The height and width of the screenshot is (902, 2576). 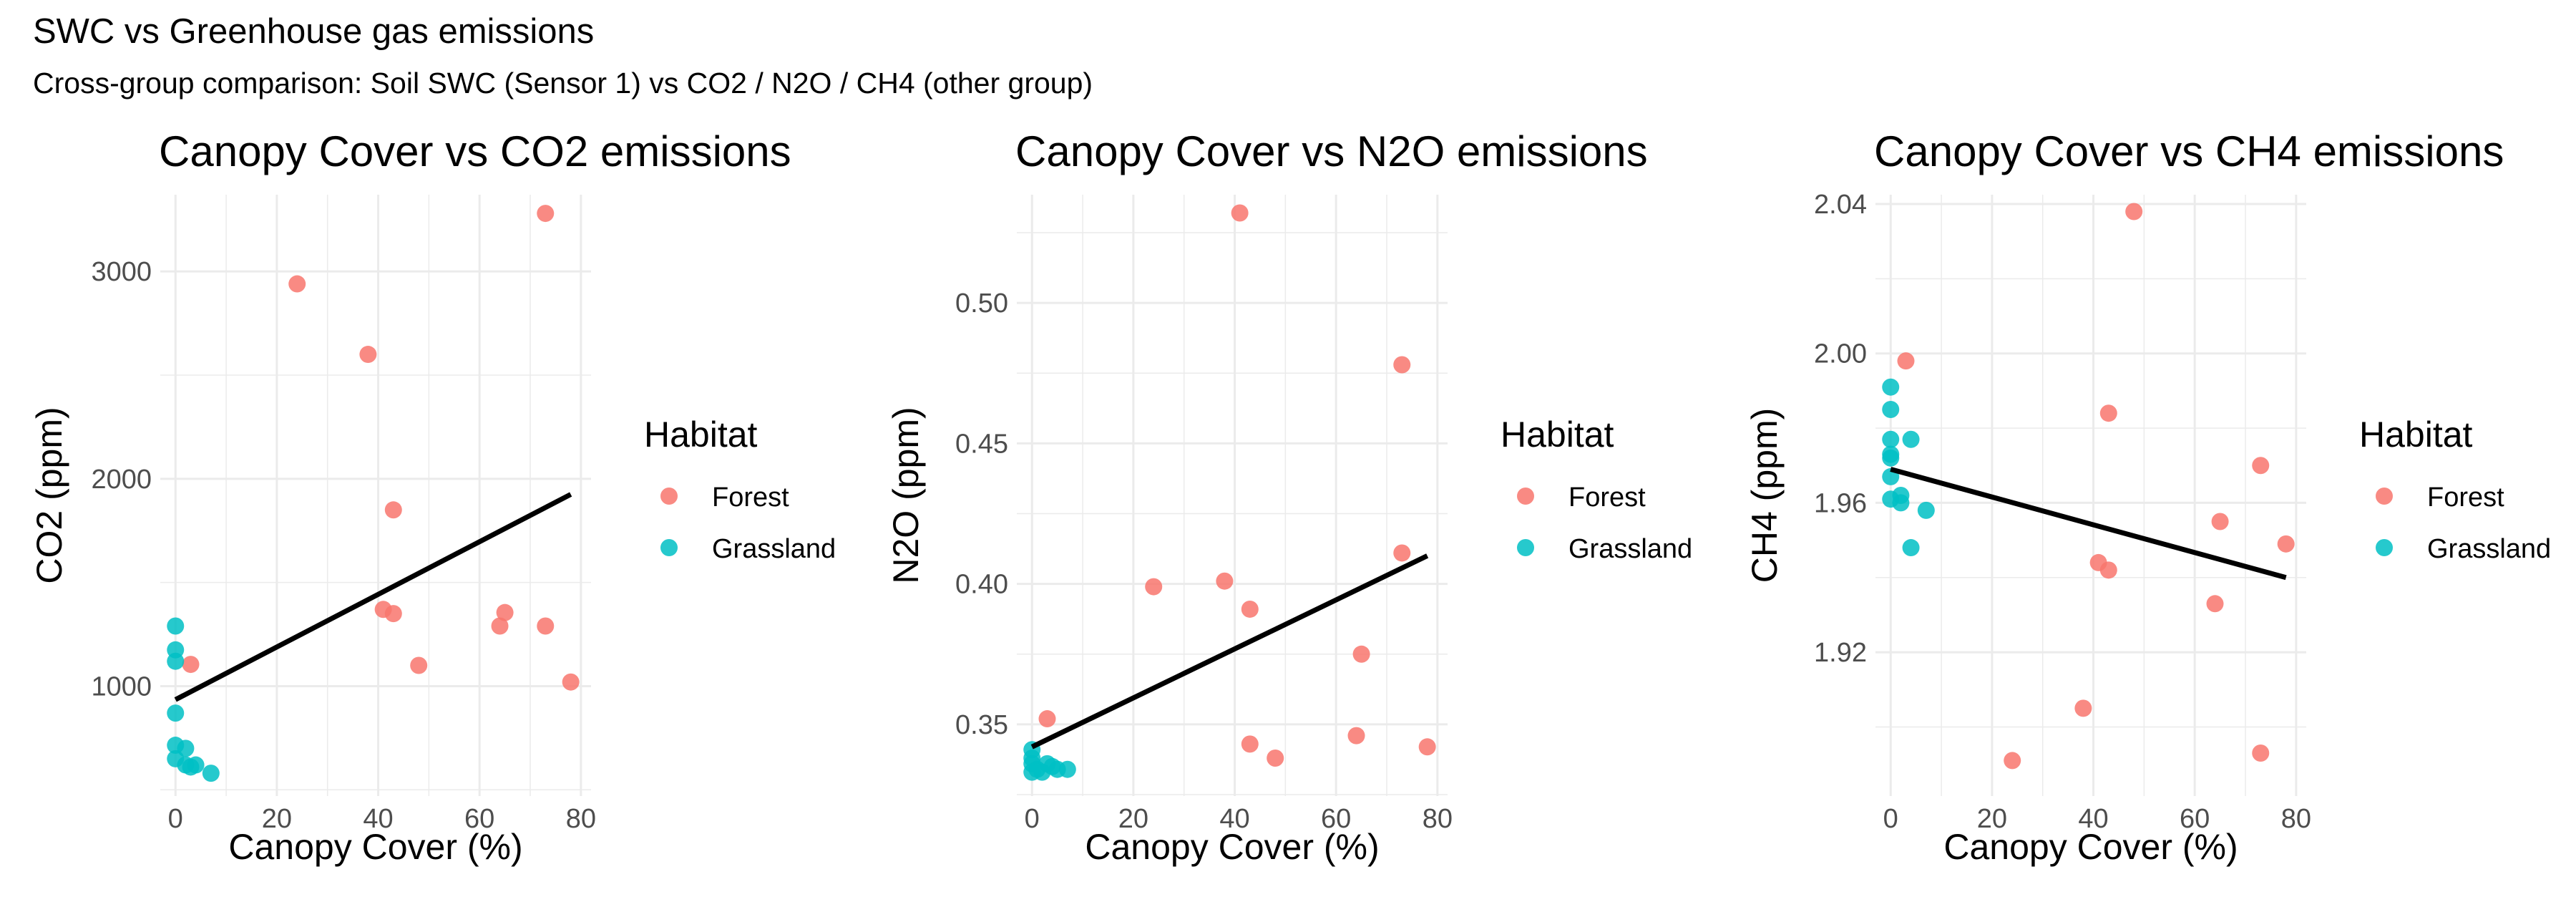 I want to click on y-tick-label: 2.00, so click(x=1840, y=354).